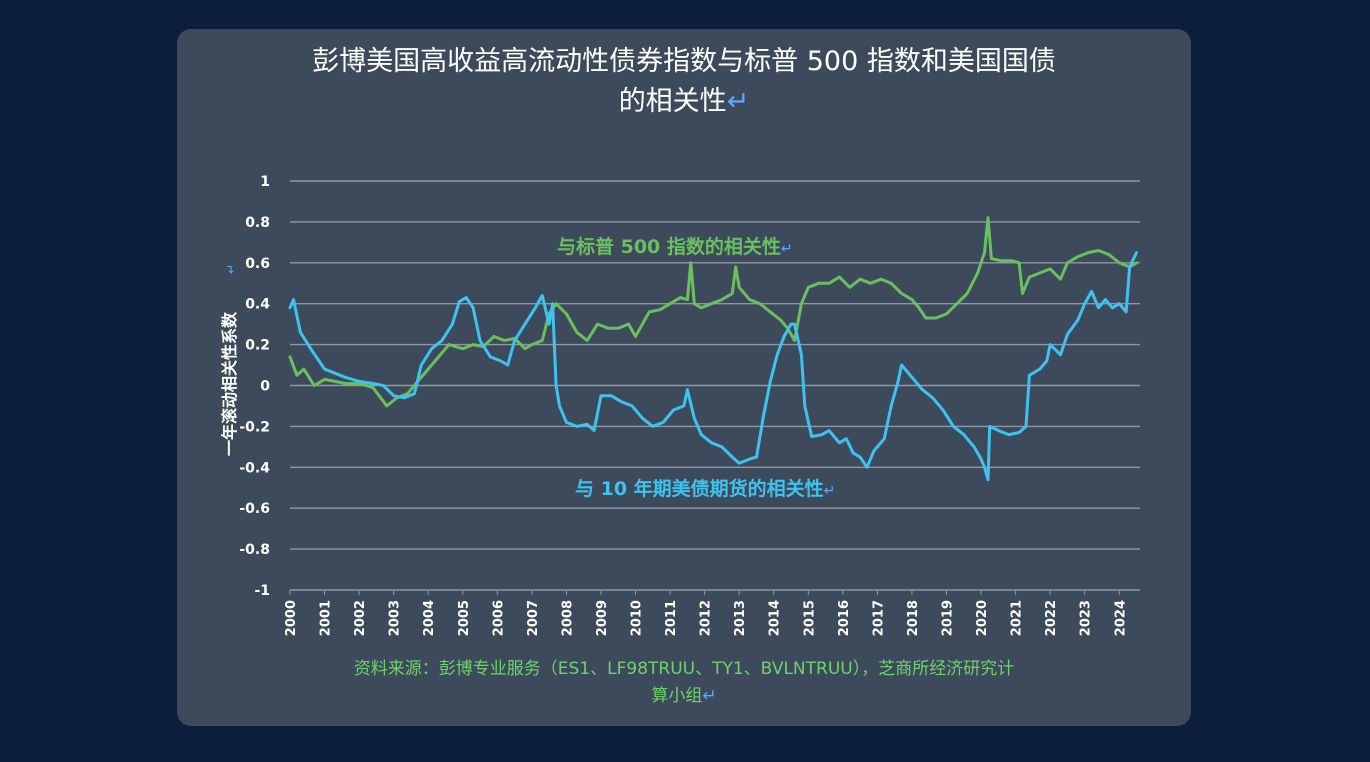 This screenshot has width=1370, height=762. I want to click on x-tick-label: 2023, so click(1086, 618).